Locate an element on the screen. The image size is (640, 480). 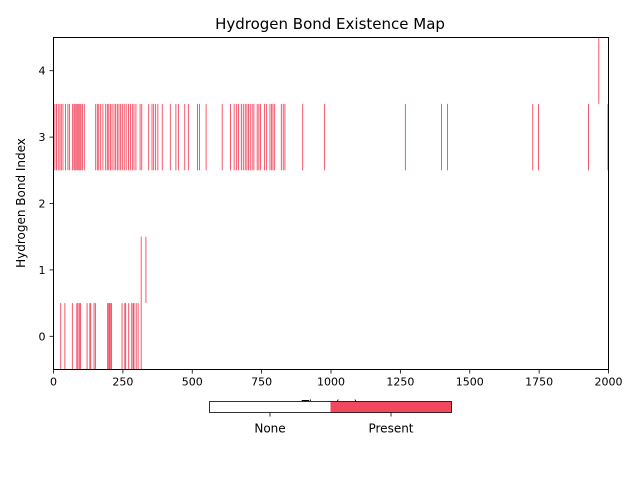
colorbar-frame is located at coordinates (330, 407).